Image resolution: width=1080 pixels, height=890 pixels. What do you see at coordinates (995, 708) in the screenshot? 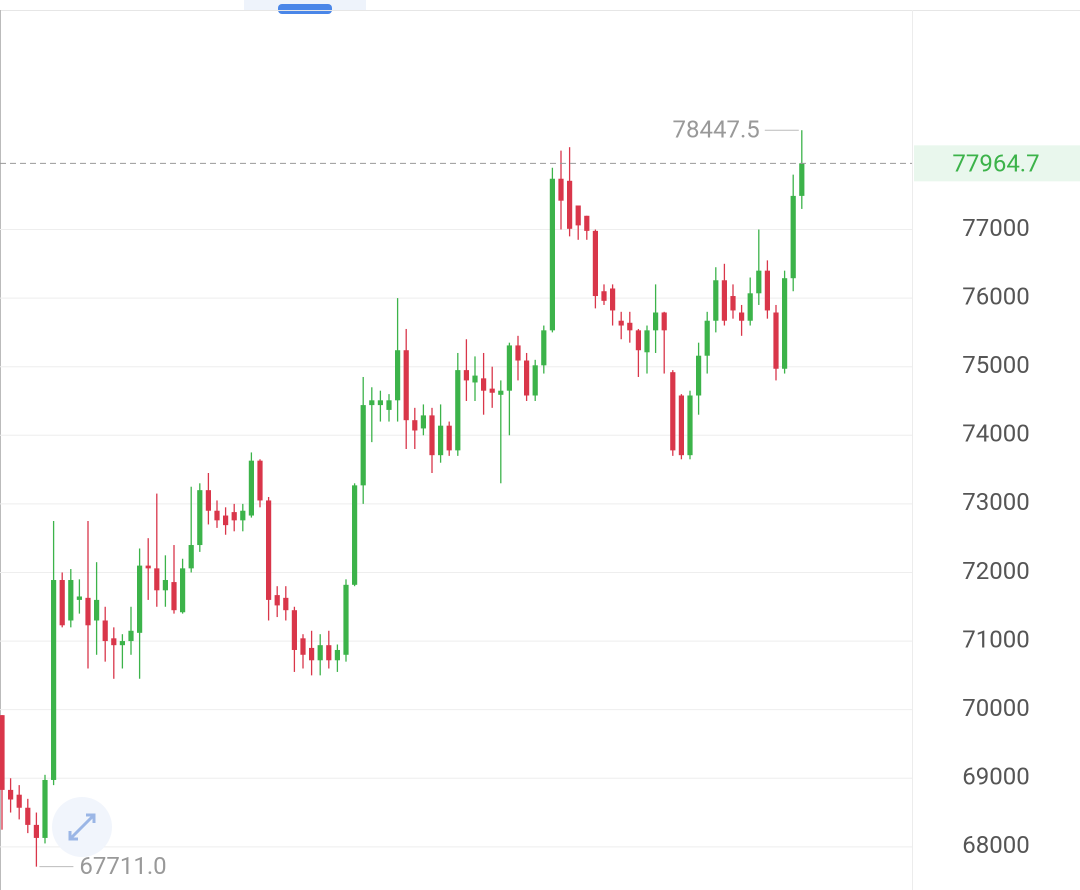
I see `y-tick-label: 70000` at bounding box center [995, 708].